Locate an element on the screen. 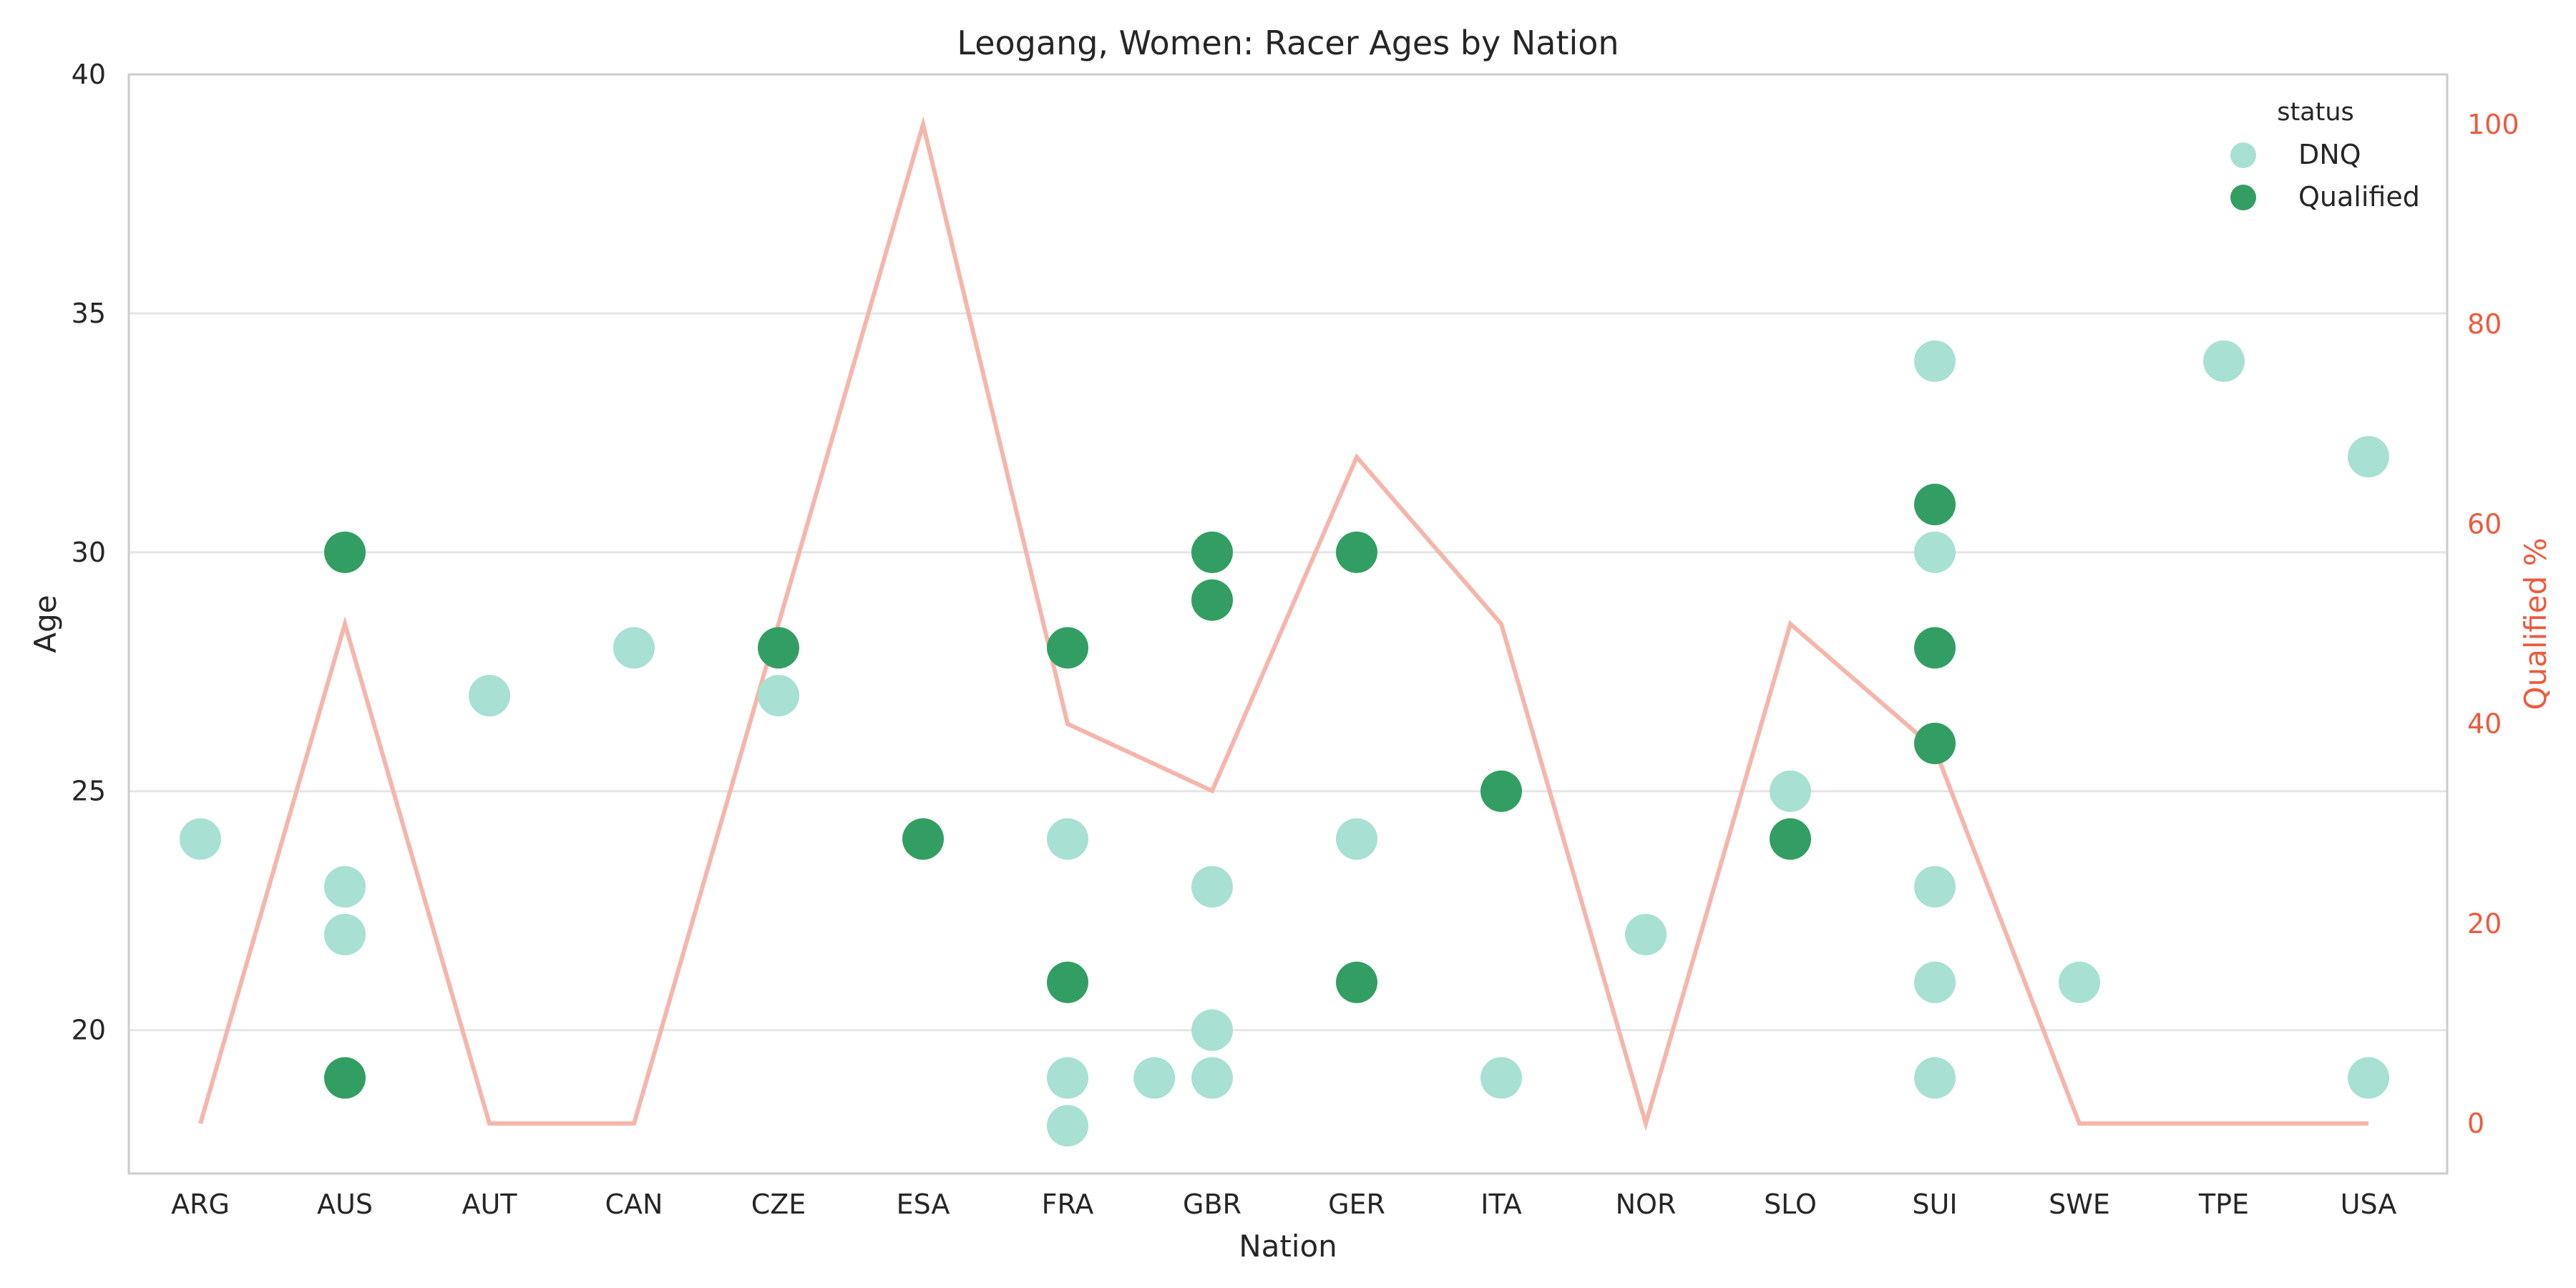  legend-dnq-marker is located at coordinates (2243, 155).